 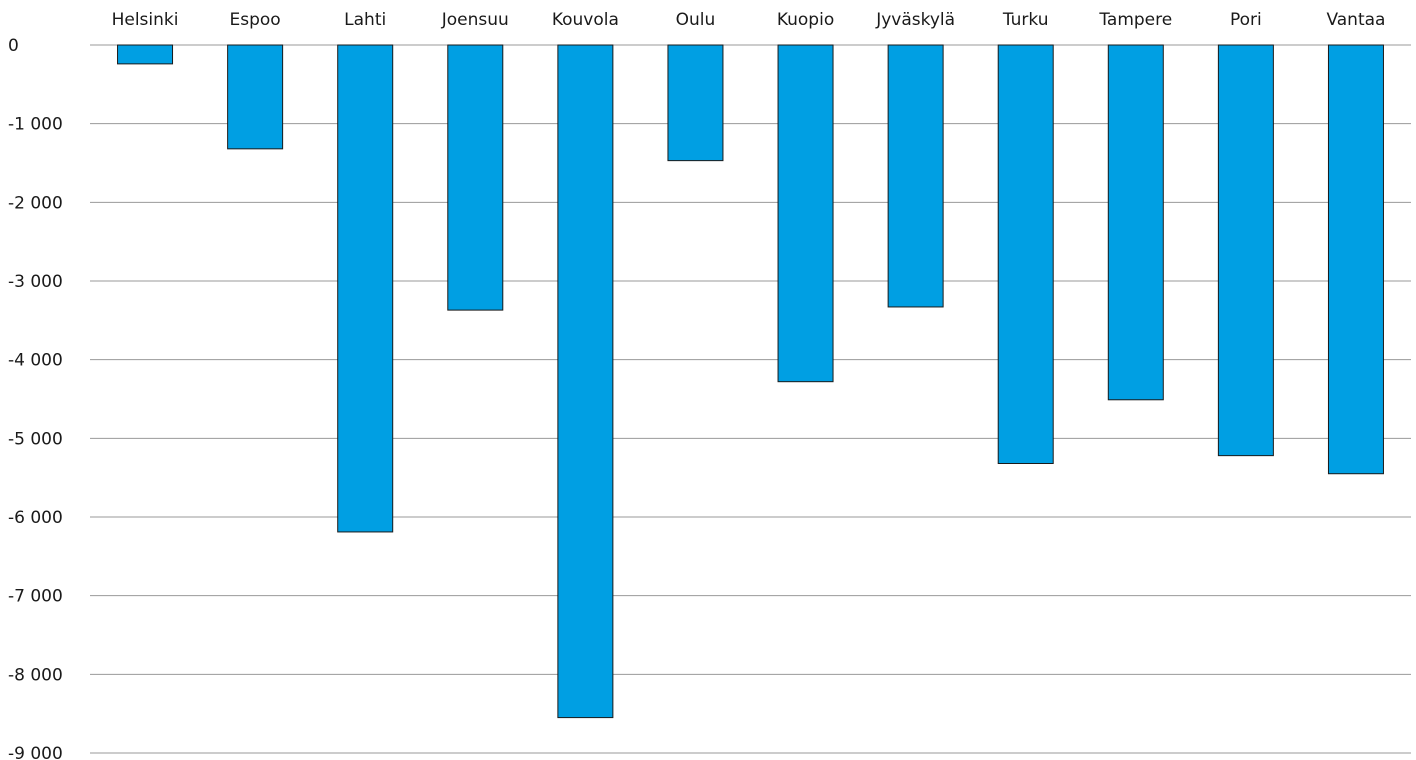 I want to click on y-tick-label: -6 000, so click(x=35, y=518).